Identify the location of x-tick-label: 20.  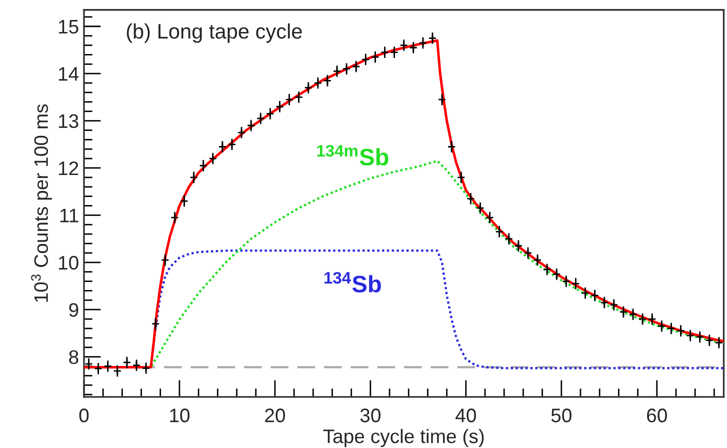
(275, 415).